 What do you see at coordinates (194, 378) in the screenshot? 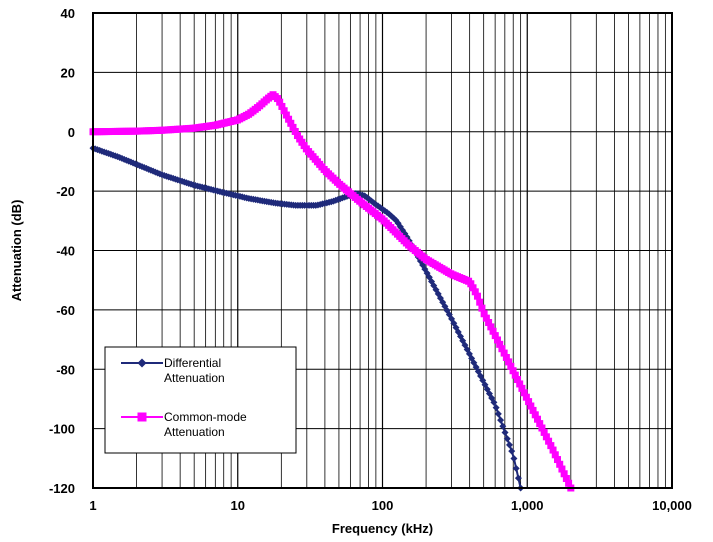
I see `legend-label-differential-line2: Attenuation` at bounding box center [194, 378].